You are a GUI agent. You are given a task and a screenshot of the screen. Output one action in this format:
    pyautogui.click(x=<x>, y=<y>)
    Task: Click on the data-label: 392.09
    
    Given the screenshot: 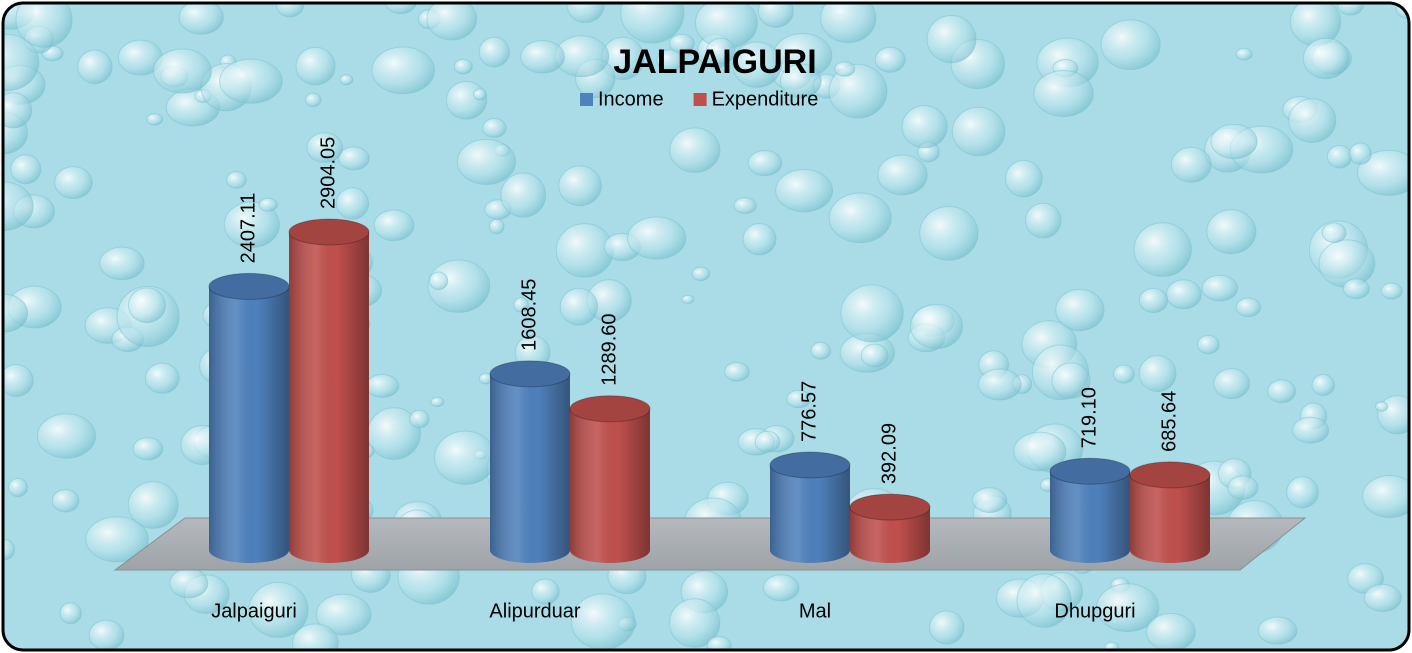 What is the action you would take?
    pyautogui.click(x=889, y=453)
    